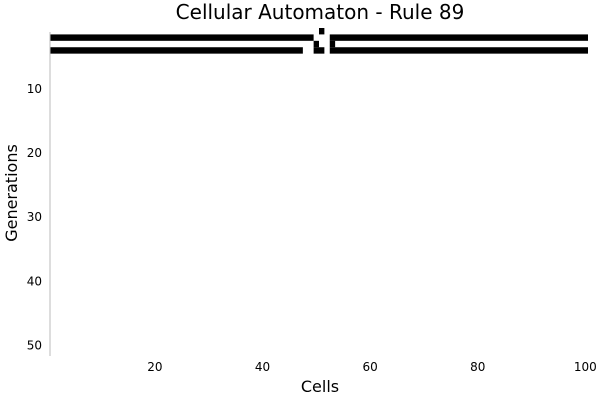 The width and height of the screenshot is (600, 400). Describe the element at coordinates (154, 367) in the screenshot. I see `x-tick-label: 20` at that location.